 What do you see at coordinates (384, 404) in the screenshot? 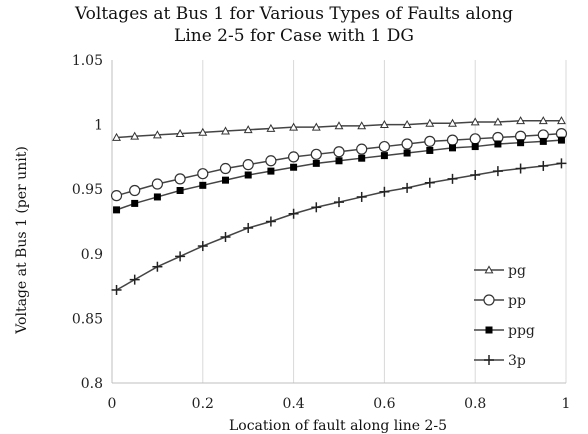
I see `x-tick-label: 0.6` at bounding box center [384, 404].